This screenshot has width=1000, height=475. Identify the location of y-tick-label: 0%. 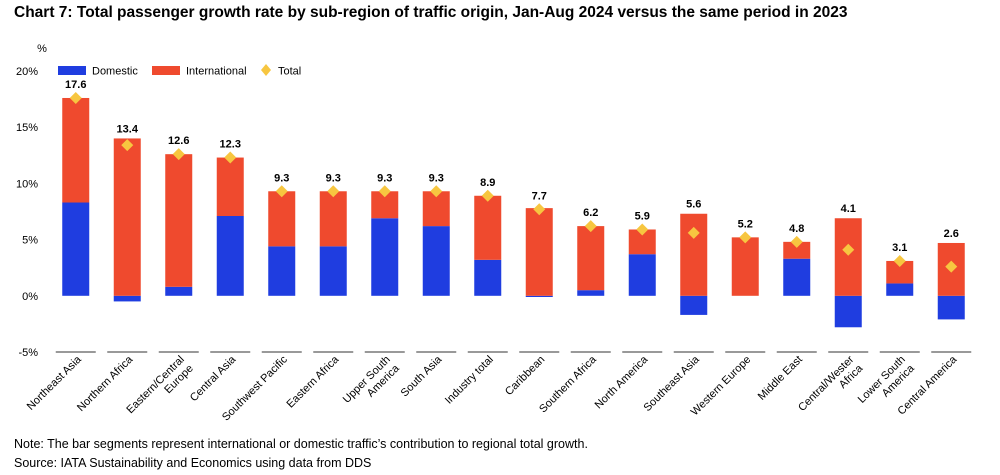
(30, 297).